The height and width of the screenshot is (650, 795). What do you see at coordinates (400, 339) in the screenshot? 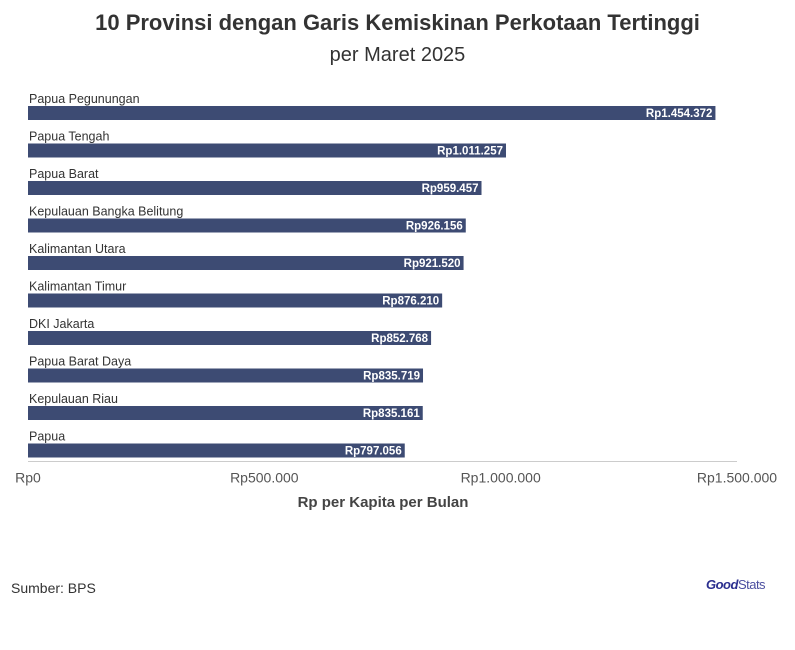
I see `data-label: Rp852.768` at bounding box center [400, 339].